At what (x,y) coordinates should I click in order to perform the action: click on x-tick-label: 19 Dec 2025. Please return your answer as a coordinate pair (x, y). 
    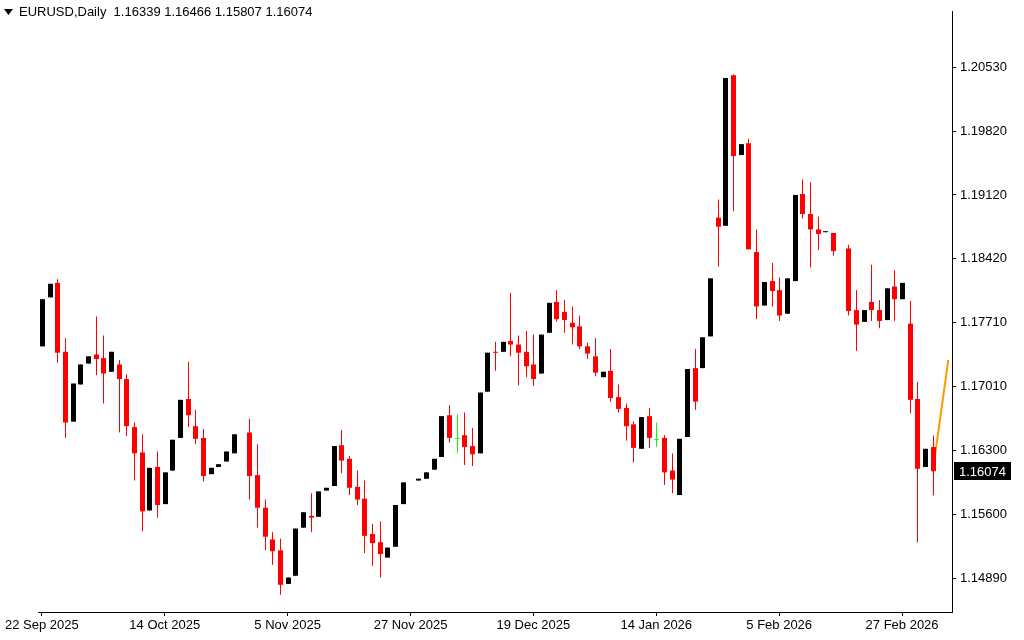
    Looking at the image, I should click on (533, 625).